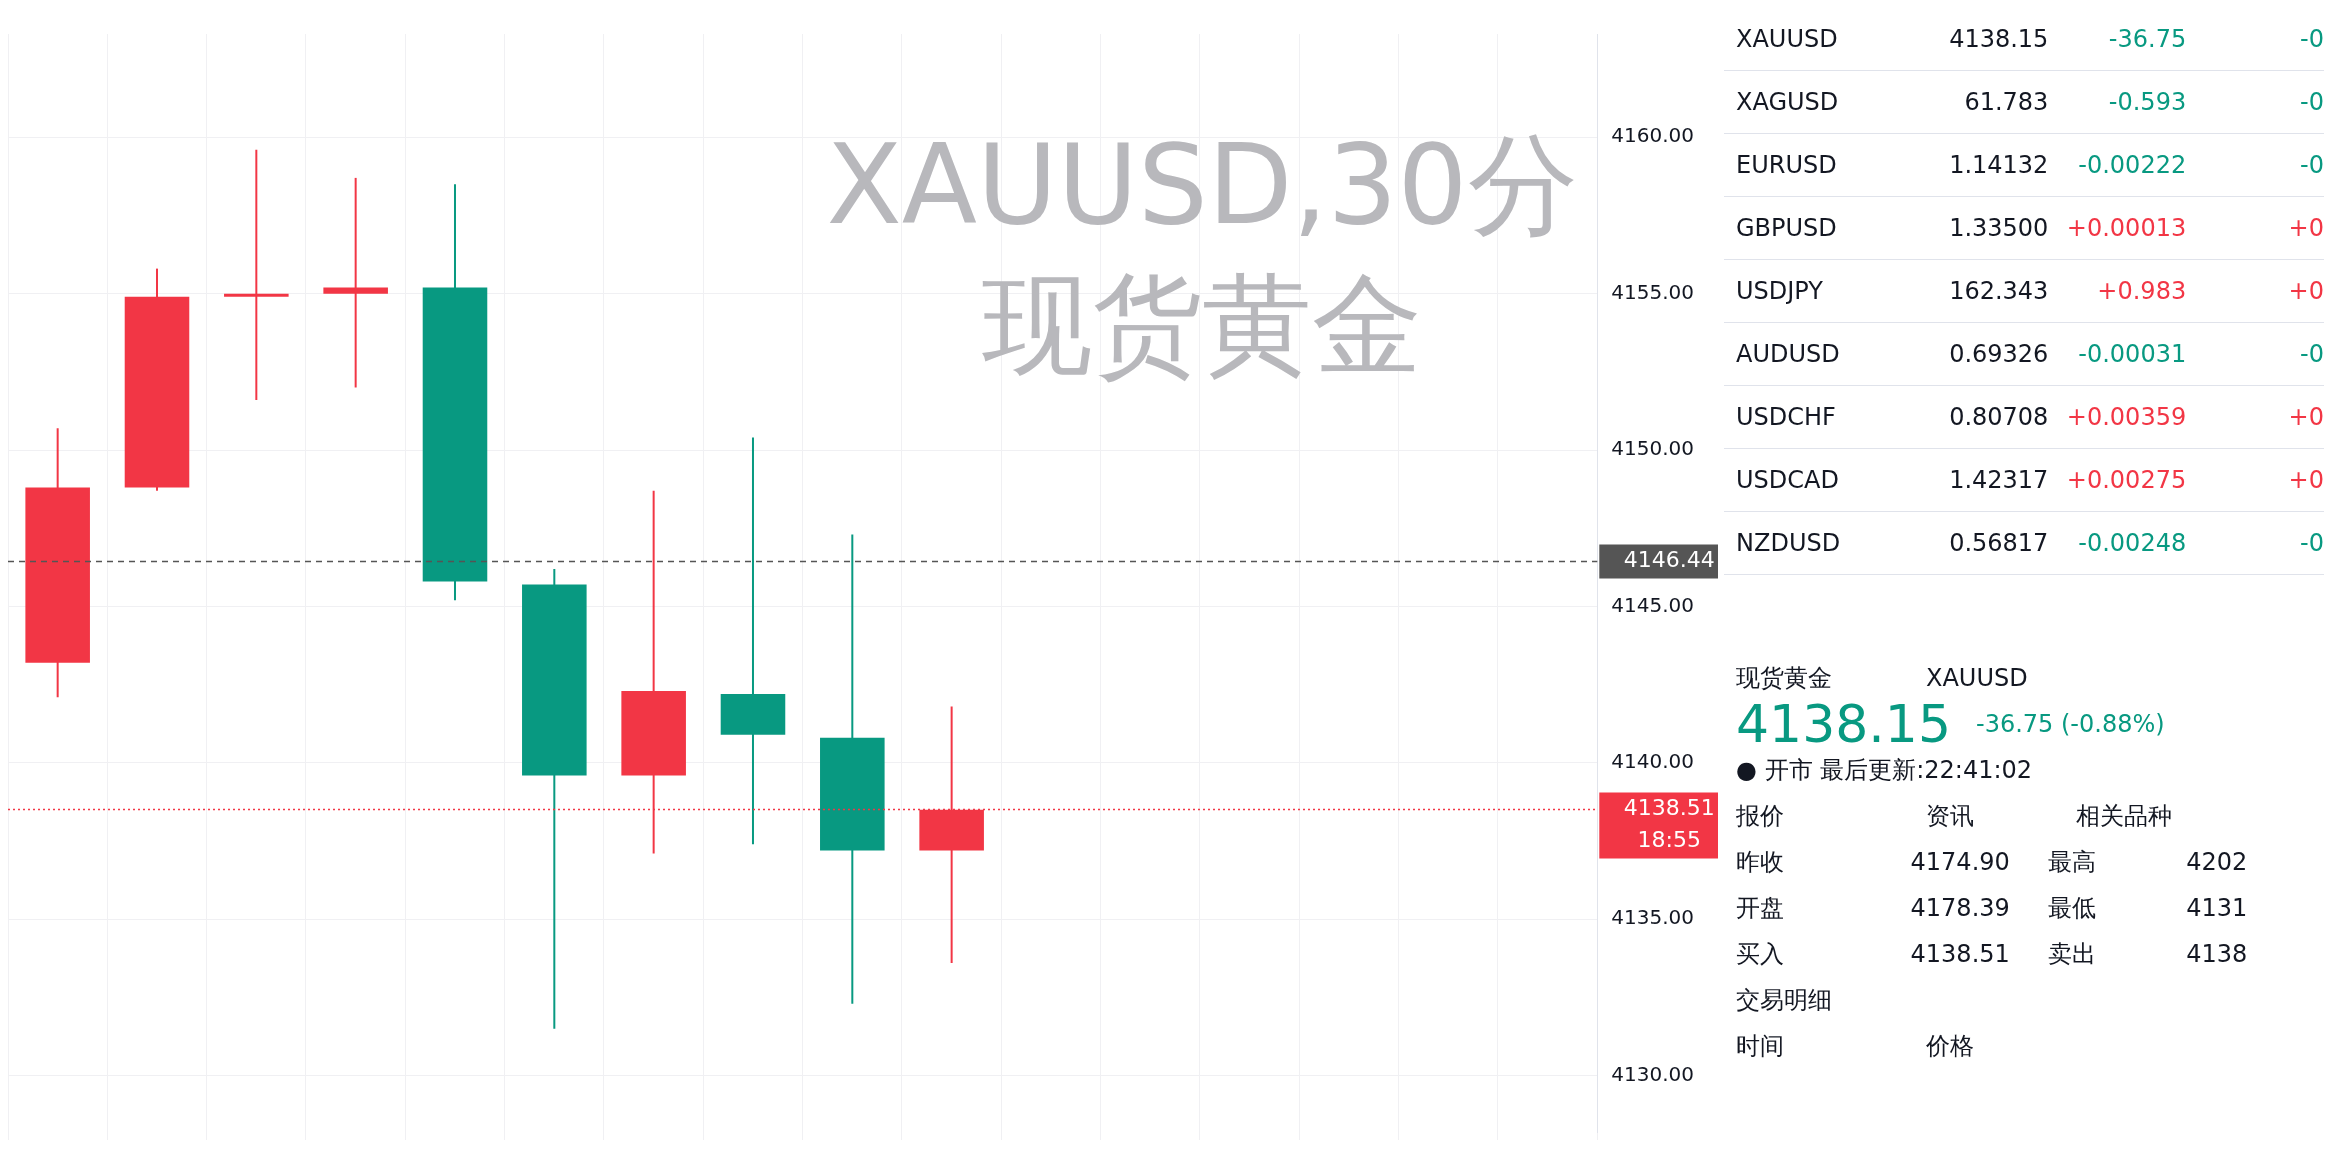  I want to click on y-tick-label: 4135.00, so click(1653, 917).